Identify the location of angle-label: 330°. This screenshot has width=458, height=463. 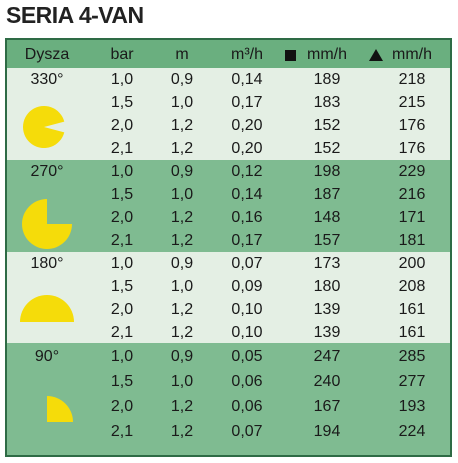
(47, 79).